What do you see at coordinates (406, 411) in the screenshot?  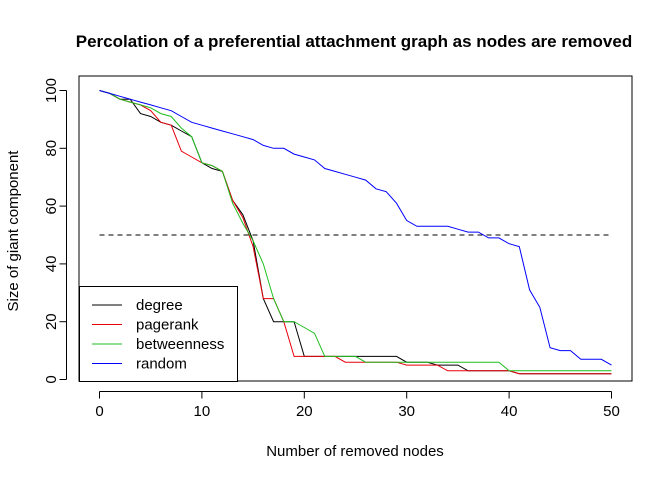 I see `x-tick-label: 30` at bounding box center [406, 411].